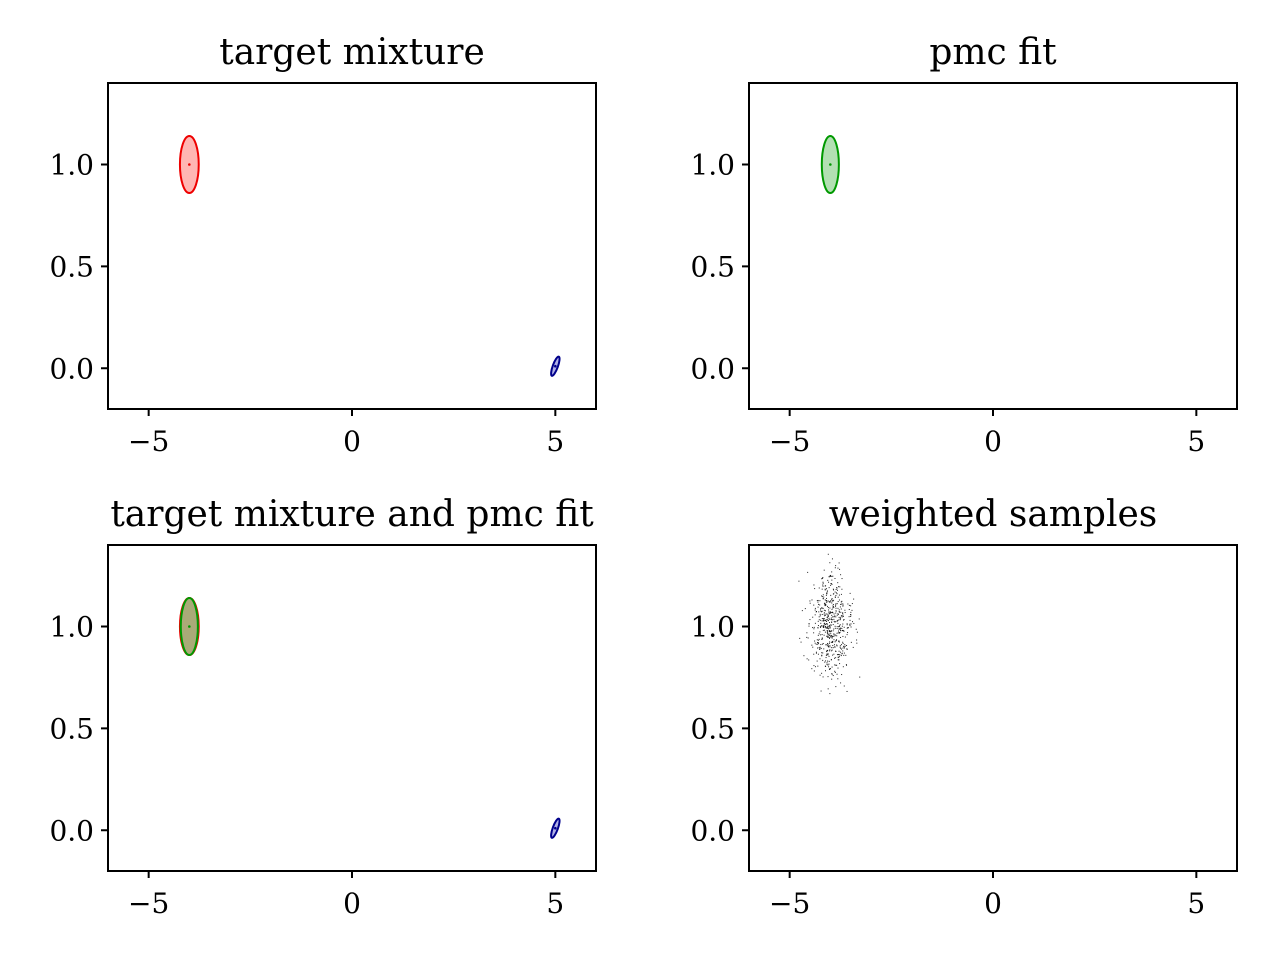  What do you see at coordinates (993, 52) in the screenshot?
I see `subplot-title: pmc fit` at bounding box center [993, 52].